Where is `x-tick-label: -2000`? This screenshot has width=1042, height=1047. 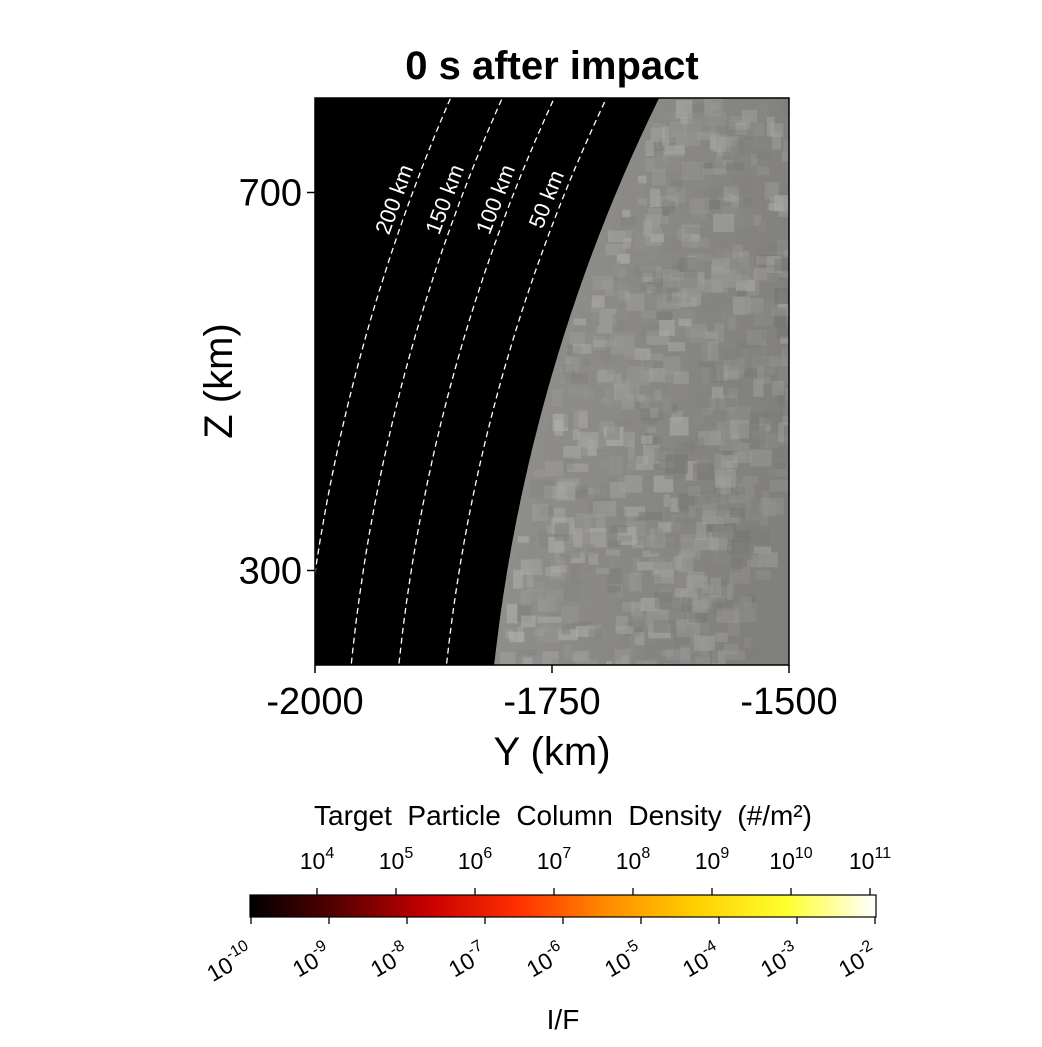
x-tick-label: -2000 is located at coordinates (314, 702).